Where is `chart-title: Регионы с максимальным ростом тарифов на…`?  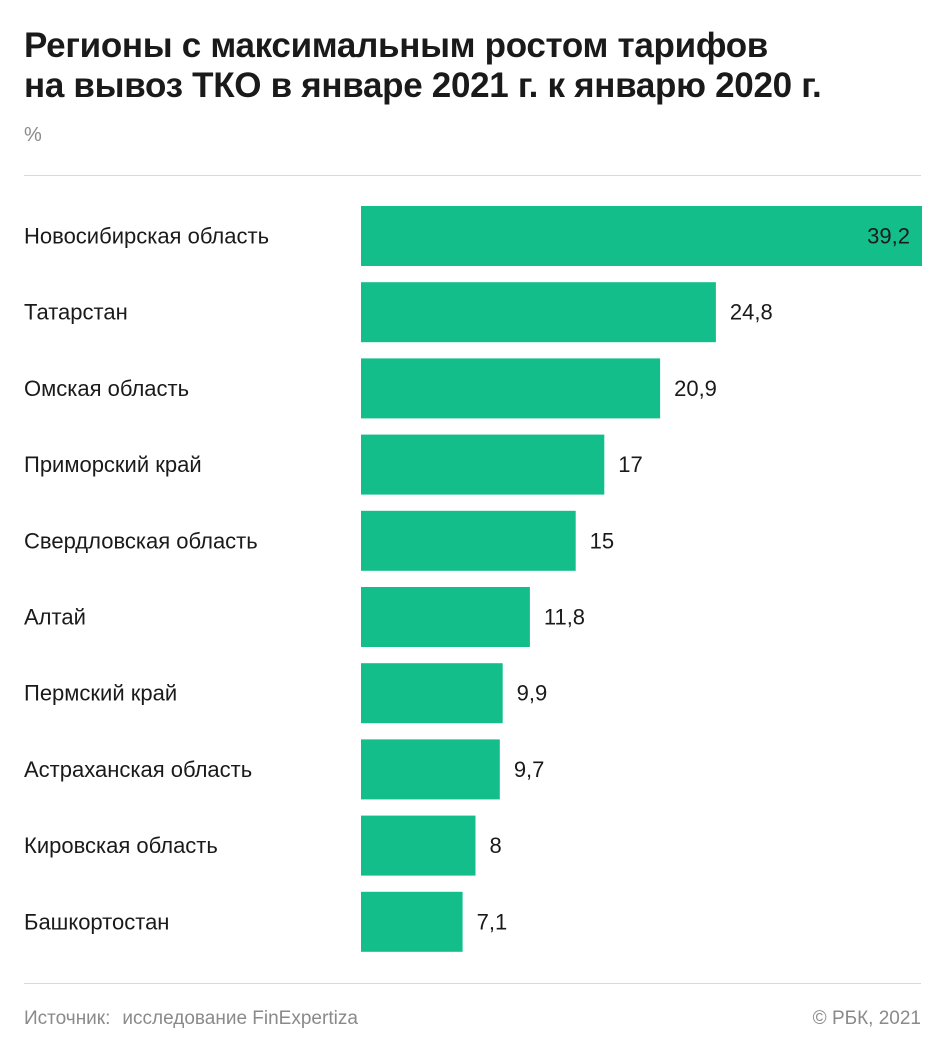
chart-title: Регионы с максимальным ростом тарифов на… is located at coordinates (474, 66).